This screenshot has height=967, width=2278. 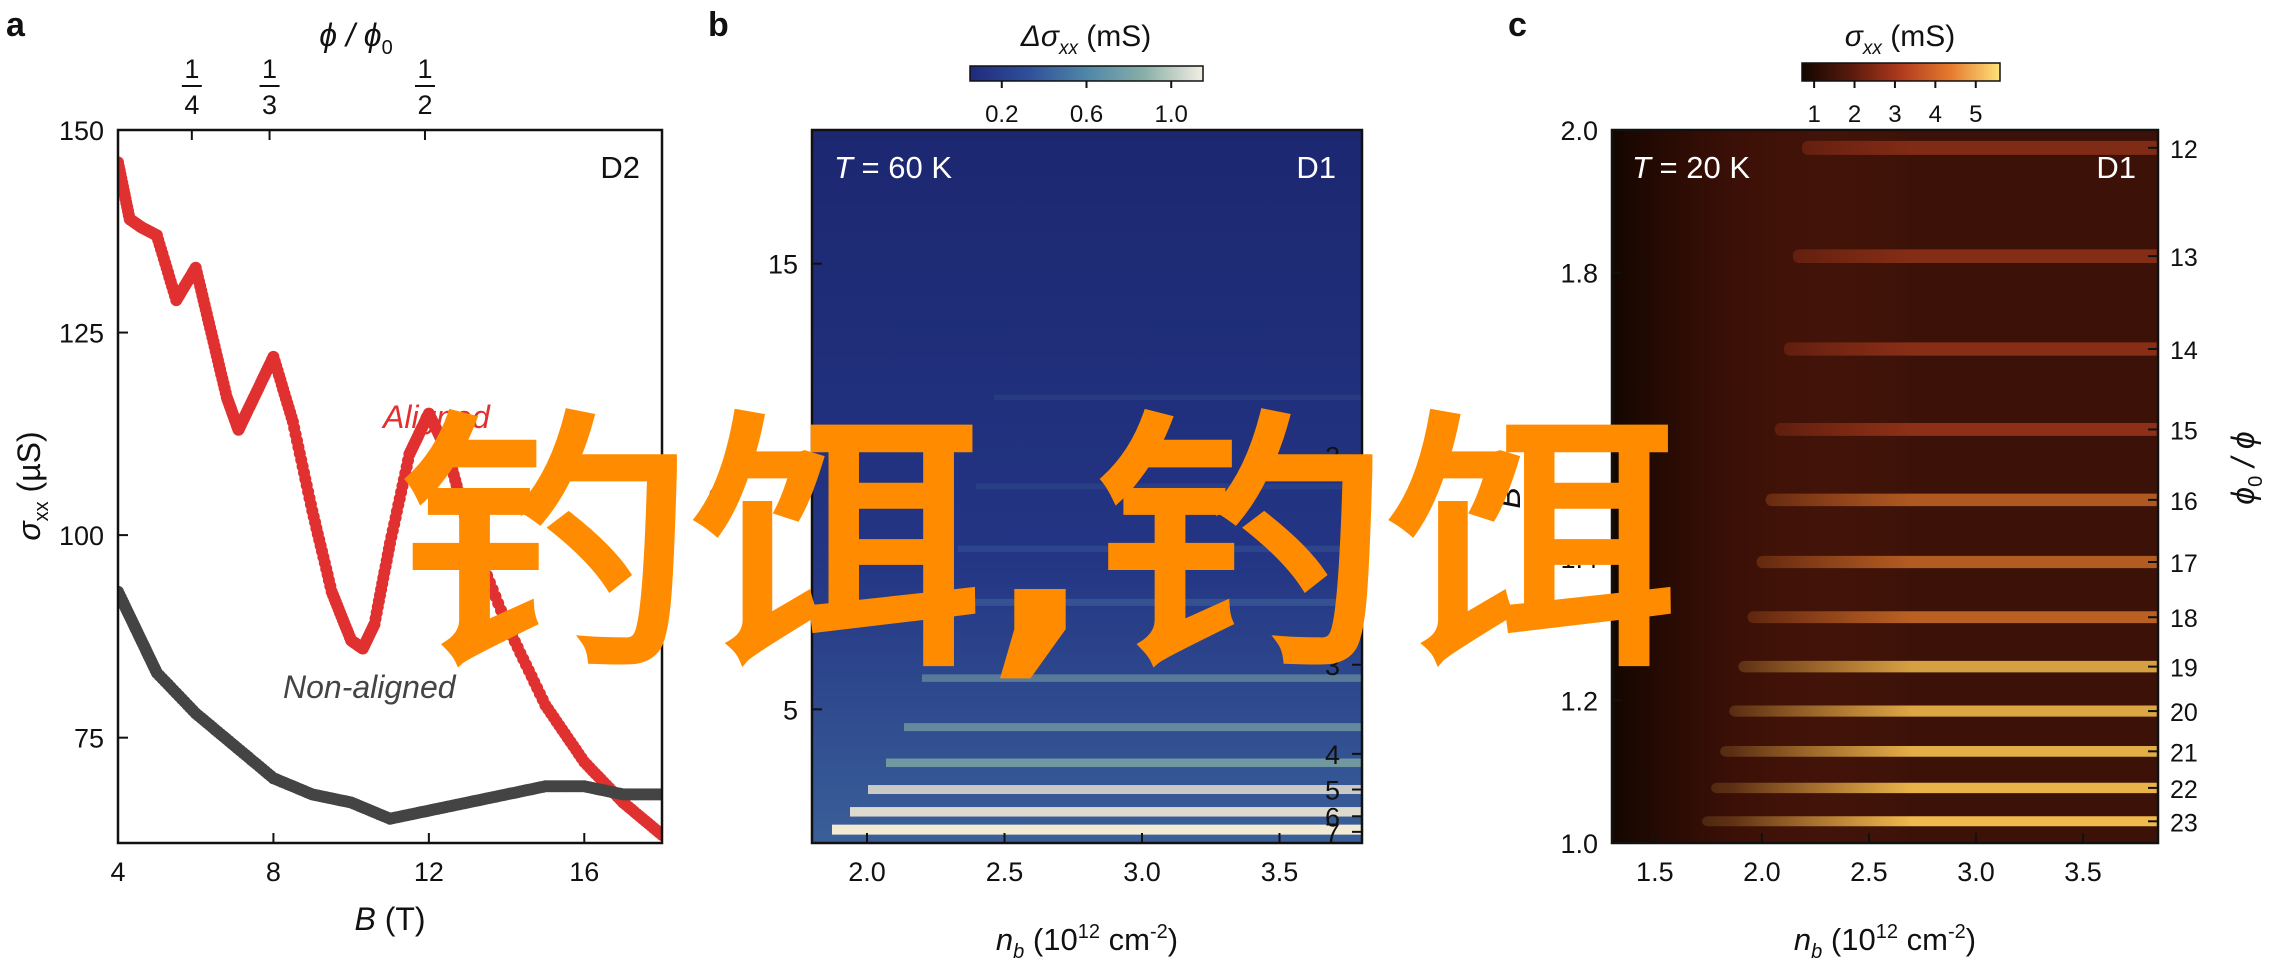 I want to click on panel-b-bands, so click(x=1097, y=614).